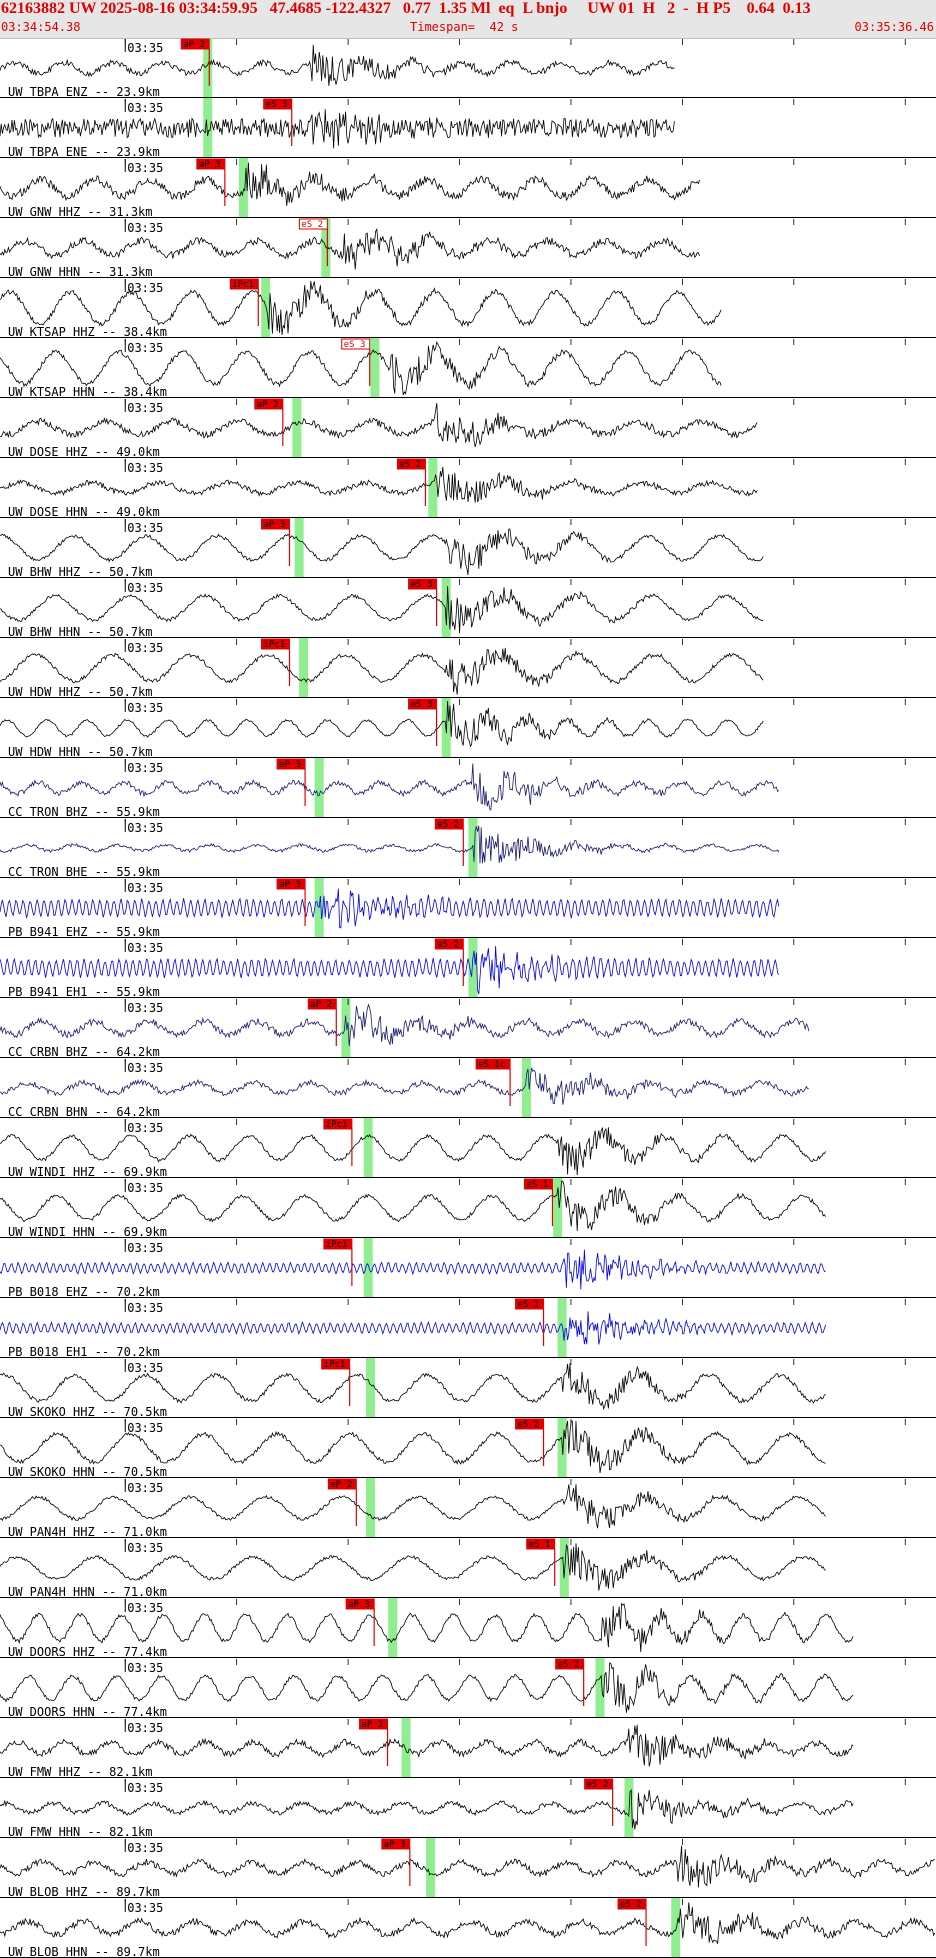  I want to click on trace-panel: 03:35 eS 3 UW HDW HHN -- 50.7km, so click(468, 728).